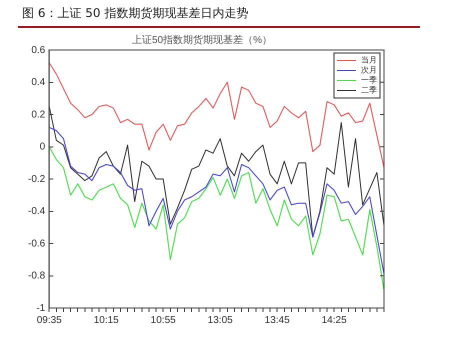 This screenshot has height=346, width=472. What do you see at coordinates (37, 276) in the screenshot?
I see `y-tick-label: -0.8` at bounding box center [37, 276].